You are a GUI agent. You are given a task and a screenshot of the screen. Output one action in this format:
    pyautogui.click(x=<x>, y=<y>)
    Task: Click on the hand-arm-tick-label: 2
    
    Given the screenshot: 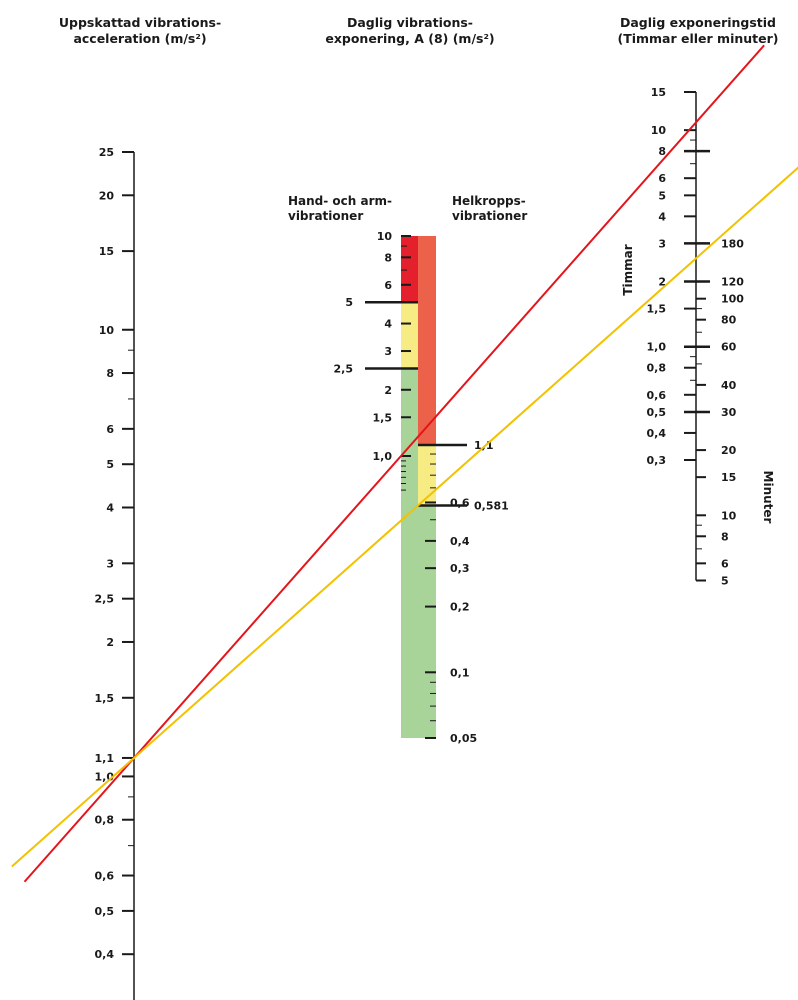 What is the action you would take?
    pyautogui.click(x=388, y=390)
    